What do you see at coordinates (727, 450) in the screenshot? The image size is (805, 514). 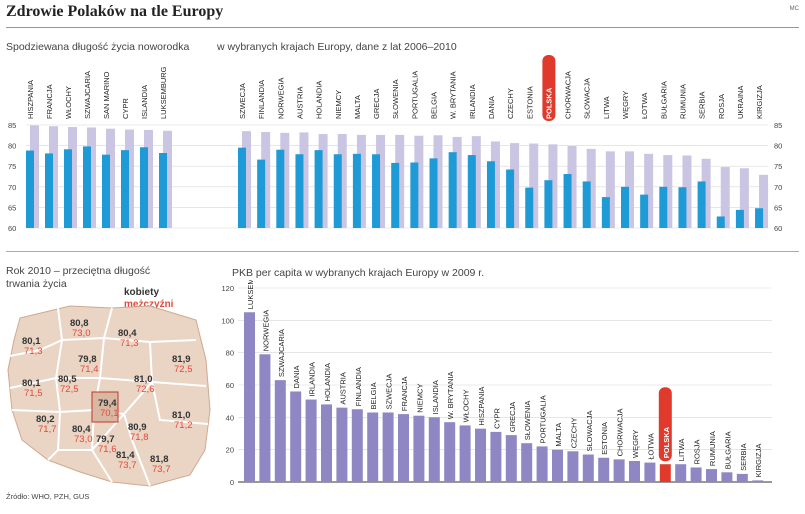 I see `gdp-country-label: BUŁGARIA` at bounding box center [727, 450].